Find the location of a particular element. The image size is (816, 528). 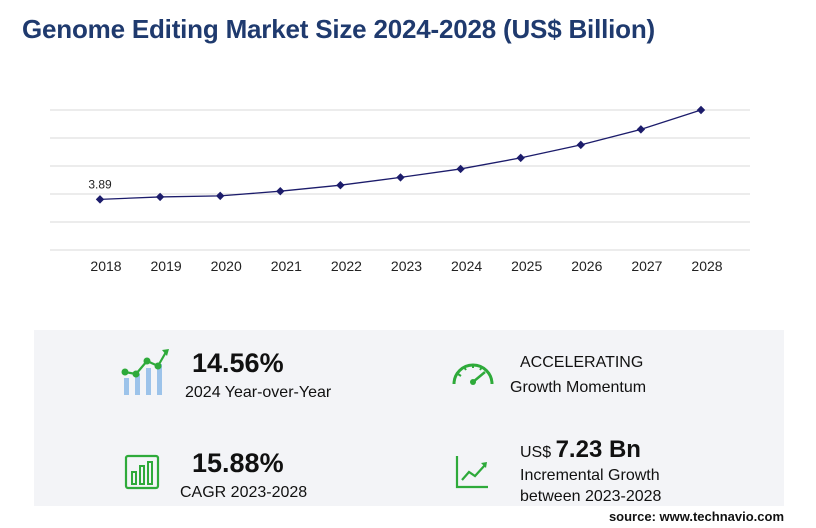

data-labels: 3.89 is located at coordinates (100, 184).